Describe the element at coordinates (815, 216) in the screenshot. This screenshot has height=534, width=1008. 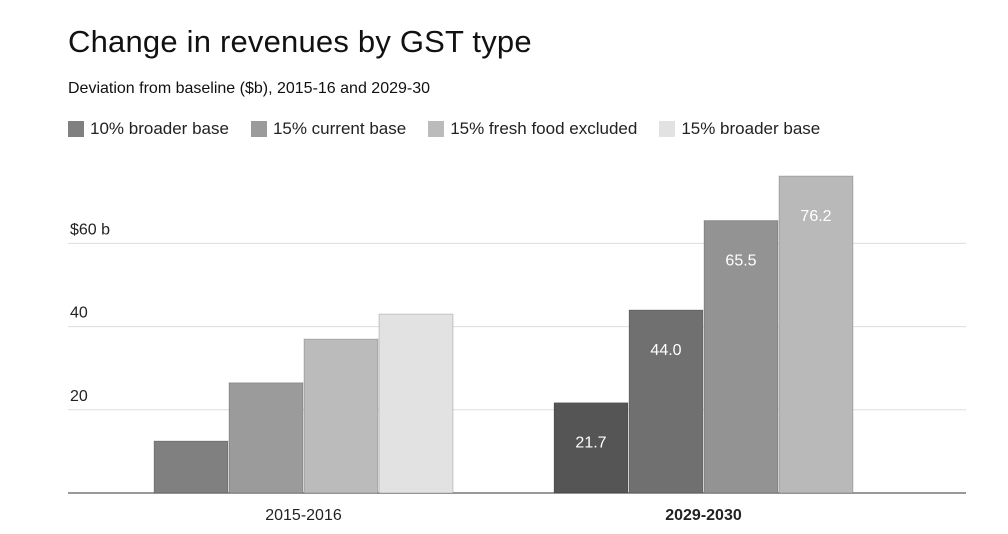
I see `data-label: 76.2` at that location.